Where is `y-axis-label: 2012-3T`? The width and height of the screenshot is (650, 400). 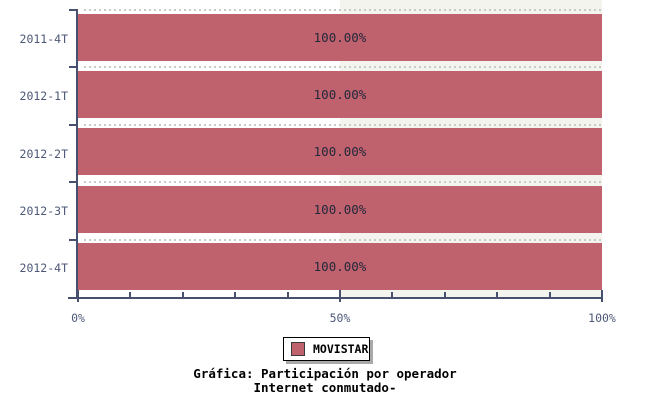 y-axis-label: 2012-3T is located at coordinates (43, 210).